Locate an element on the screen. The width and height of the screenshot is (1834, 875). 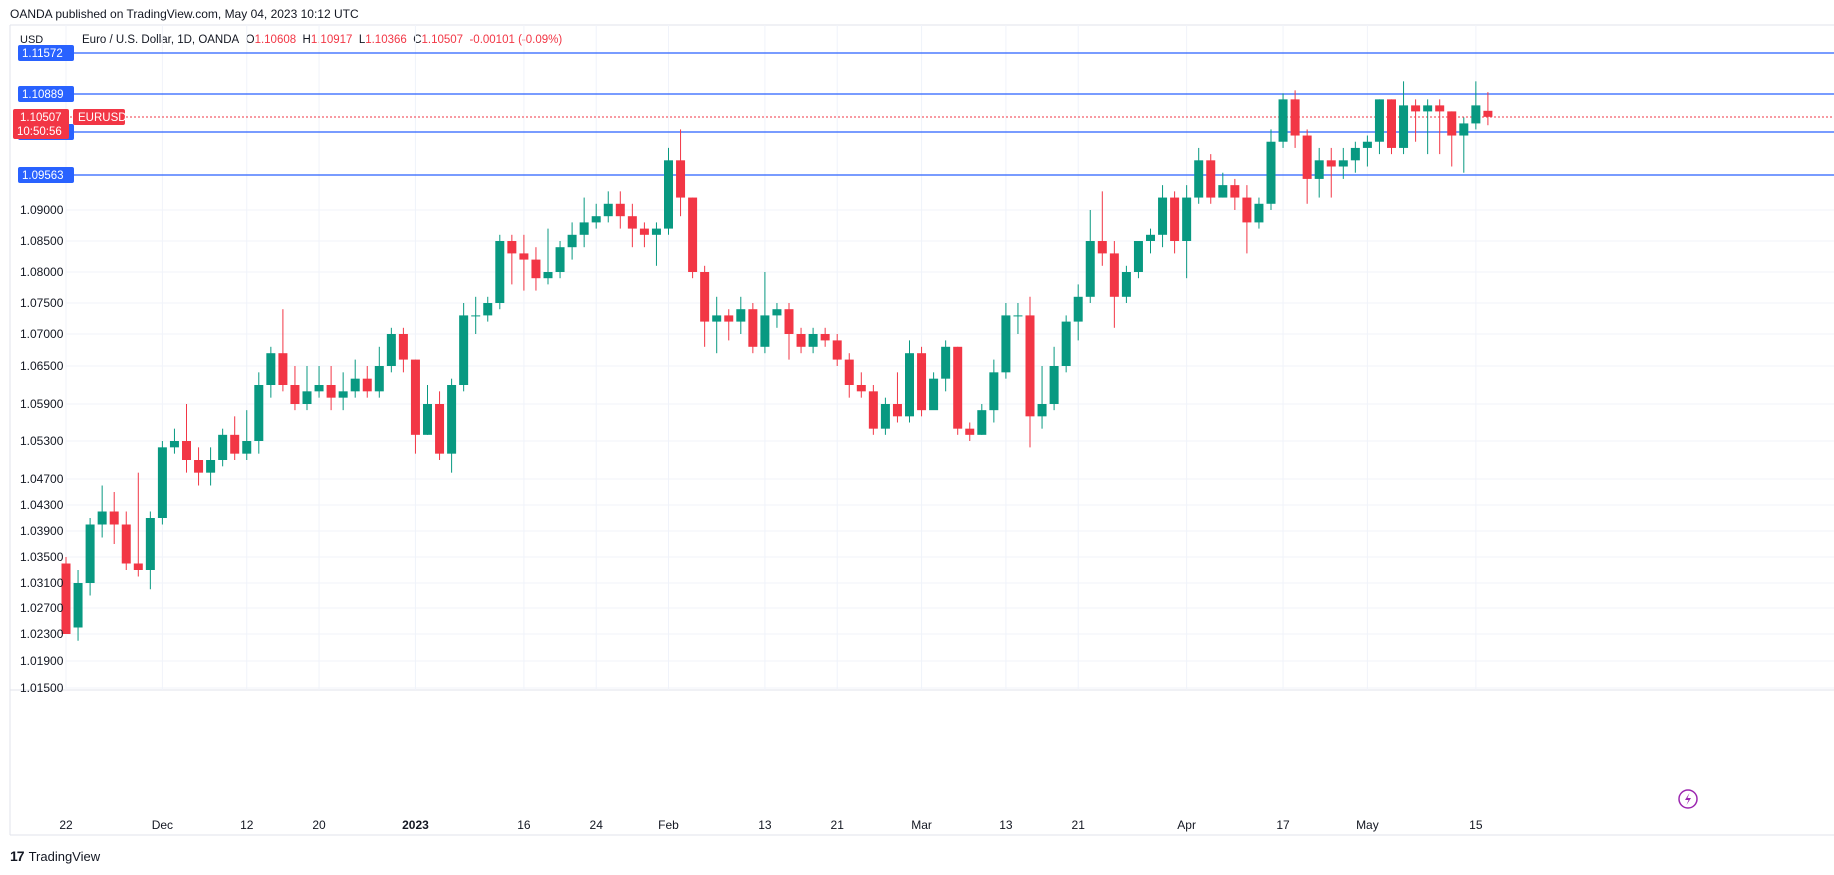
y-tick-label: 1.09000 is located at coordinates (42, 210).